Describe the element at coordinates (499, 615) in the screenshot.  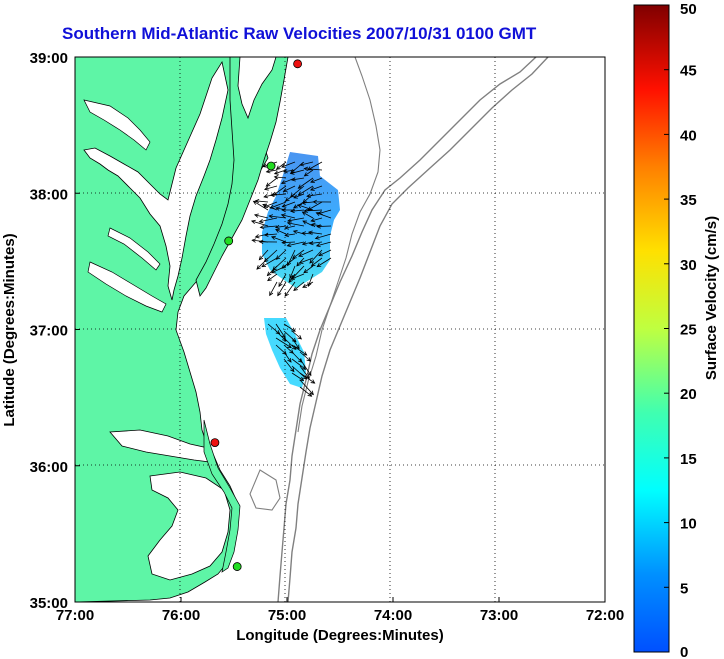
I see `x-tick-label: 73:00` at that location.